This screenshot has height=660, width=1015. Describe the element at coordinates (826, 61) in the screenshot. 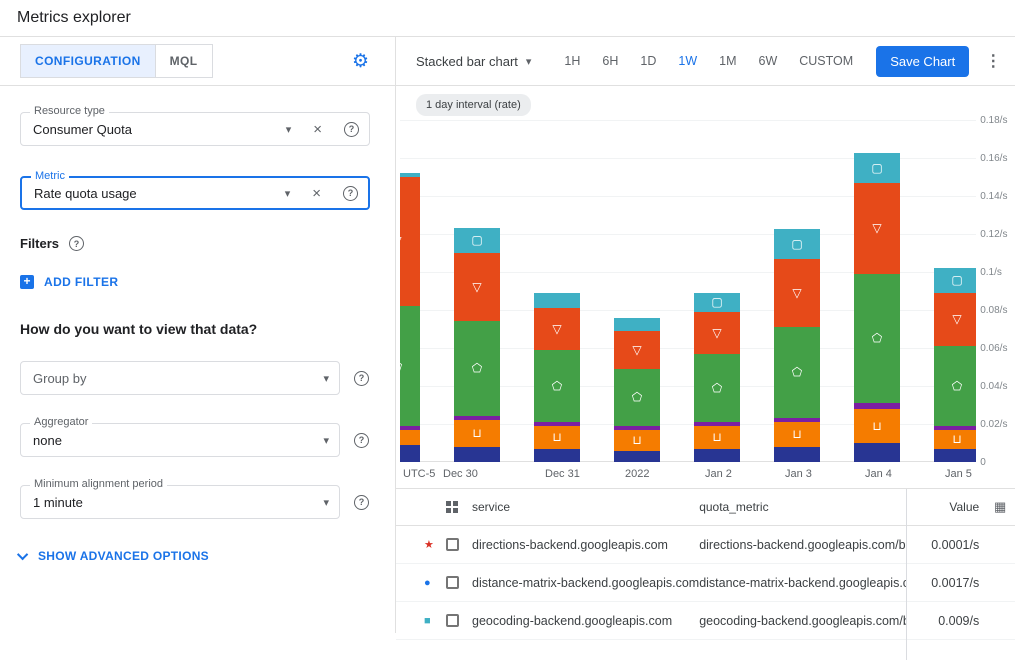

I see `range-custom-button: CUSTOM` at that location.